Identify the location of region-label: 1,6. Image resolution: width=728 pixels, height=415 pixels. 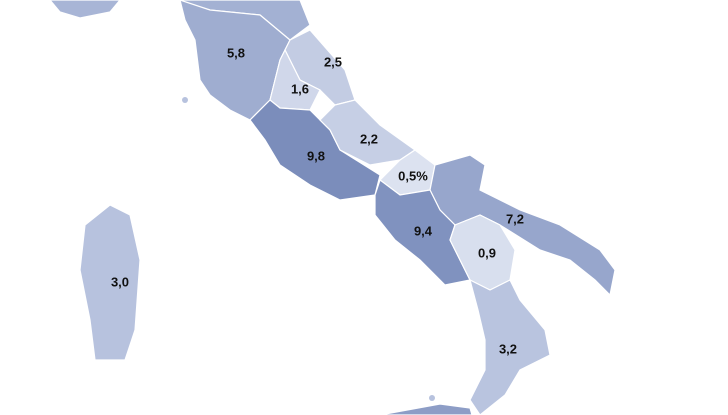
(300, 88).